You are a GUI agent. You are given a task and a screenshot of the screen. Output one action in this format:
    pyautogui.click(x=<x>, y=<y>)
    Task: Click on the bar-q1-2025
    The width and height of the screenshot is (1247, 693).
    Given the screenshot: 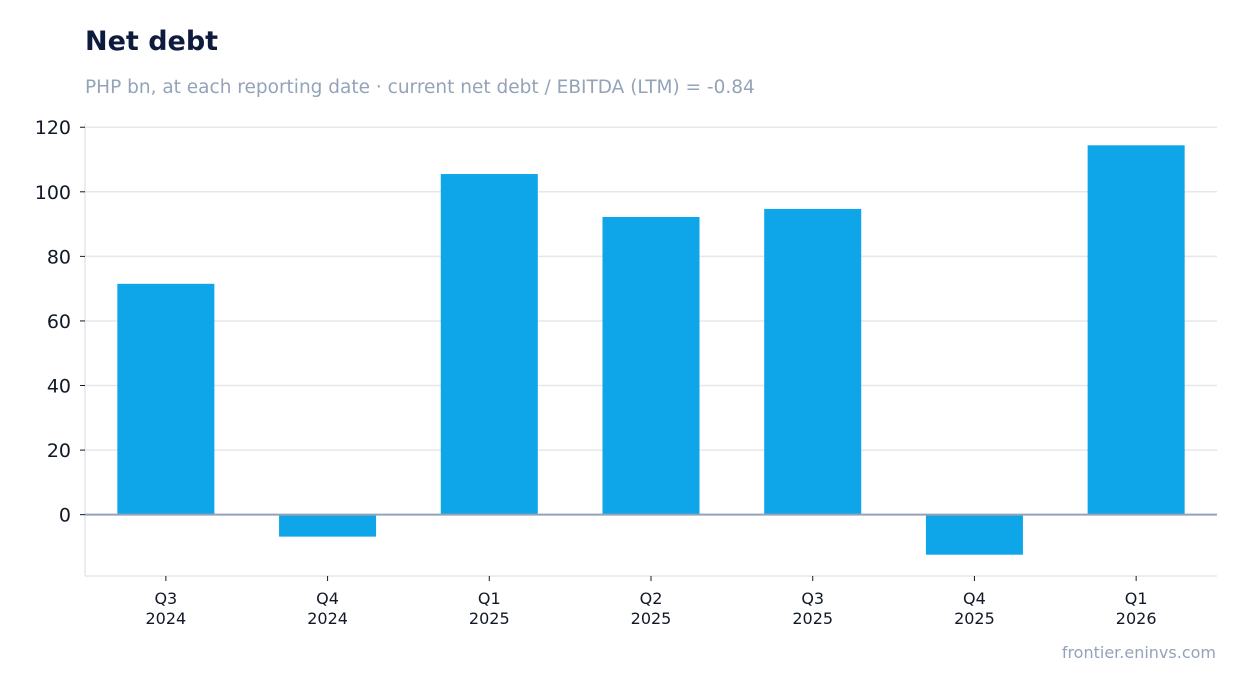 What is the action you would take?
    pyautogui.click(x=489, y=344)
    